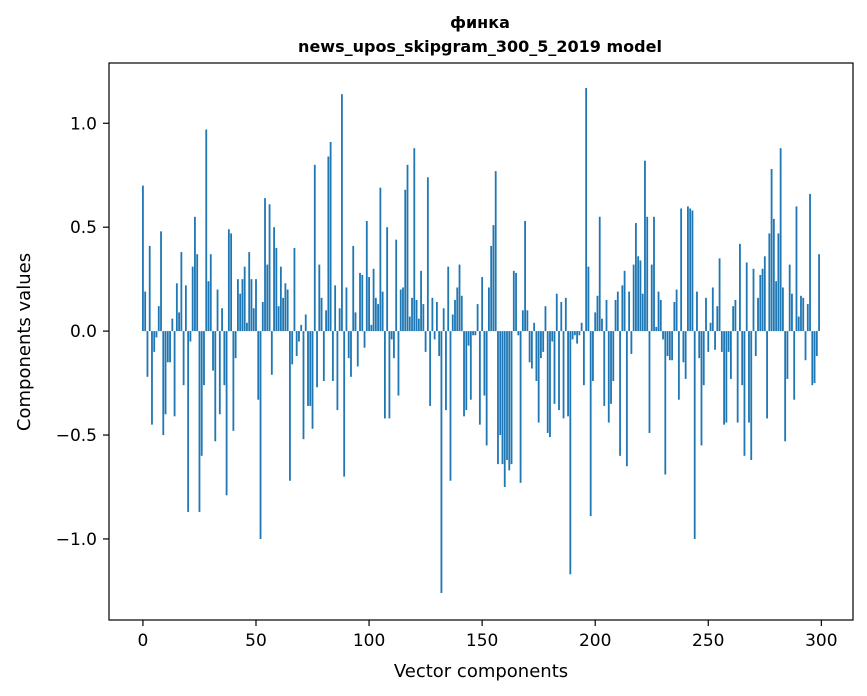  Describe the element at coordinates (821, 641) in the screenshot. I see `x-tick-label: 300` at that location.